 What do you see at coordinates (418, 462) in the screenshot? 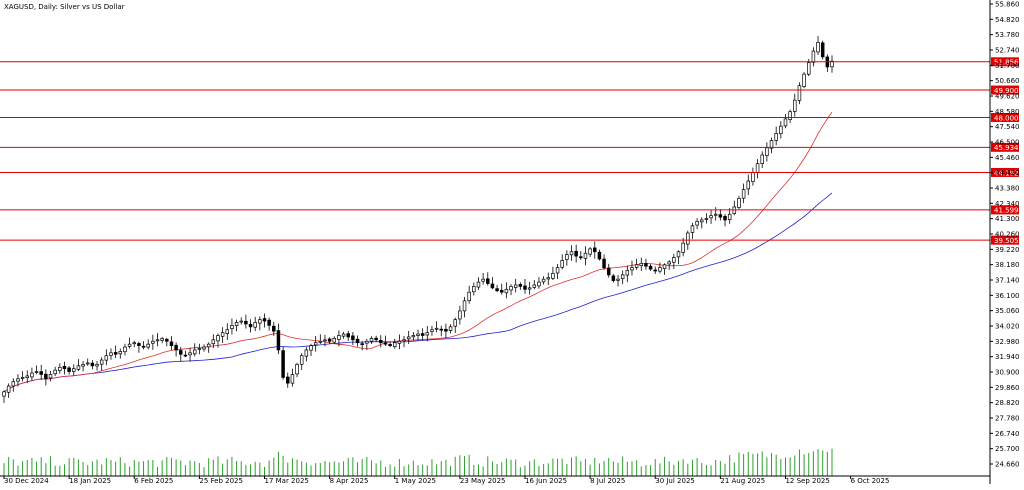
I see `volume-layer` at bounding box center [418, 462].